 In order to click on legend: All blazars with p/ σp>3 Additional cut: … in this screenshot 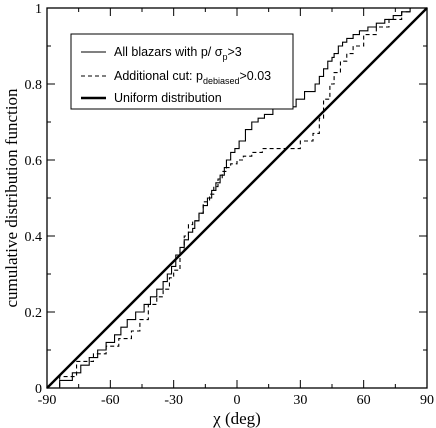, I will do `click(182, 71)`.